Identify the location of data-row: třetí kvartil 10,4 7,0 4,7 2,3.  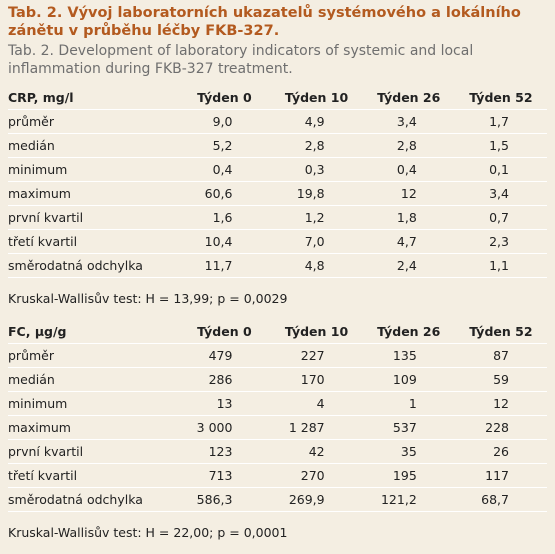
(277, 241).